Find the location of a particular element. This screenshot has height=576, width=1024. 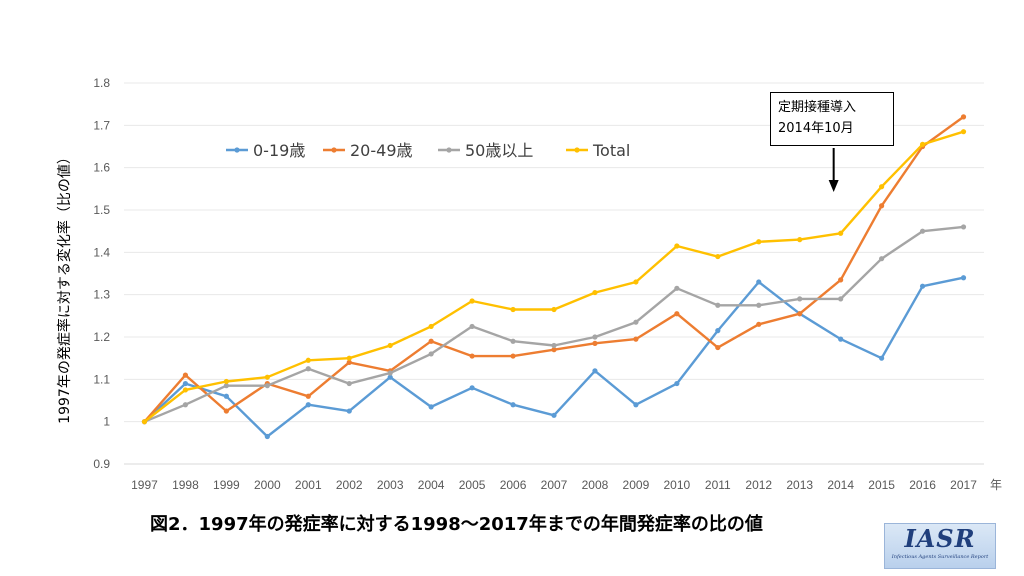

x-tick-label: 2012 is located at coordinates (758, 485).